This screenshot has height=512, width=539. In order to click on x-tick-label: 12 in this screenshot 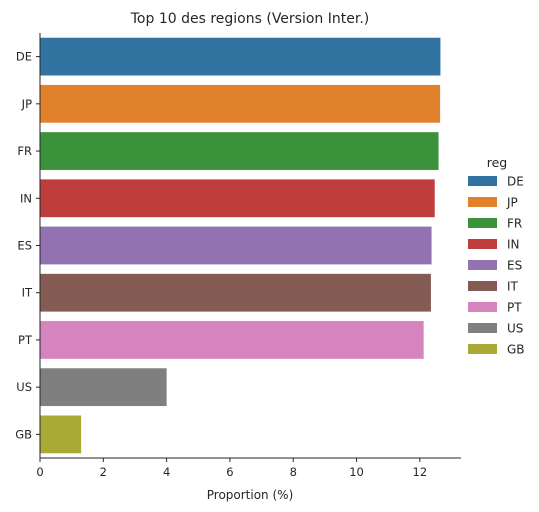, I will do `click(420, 472)`.